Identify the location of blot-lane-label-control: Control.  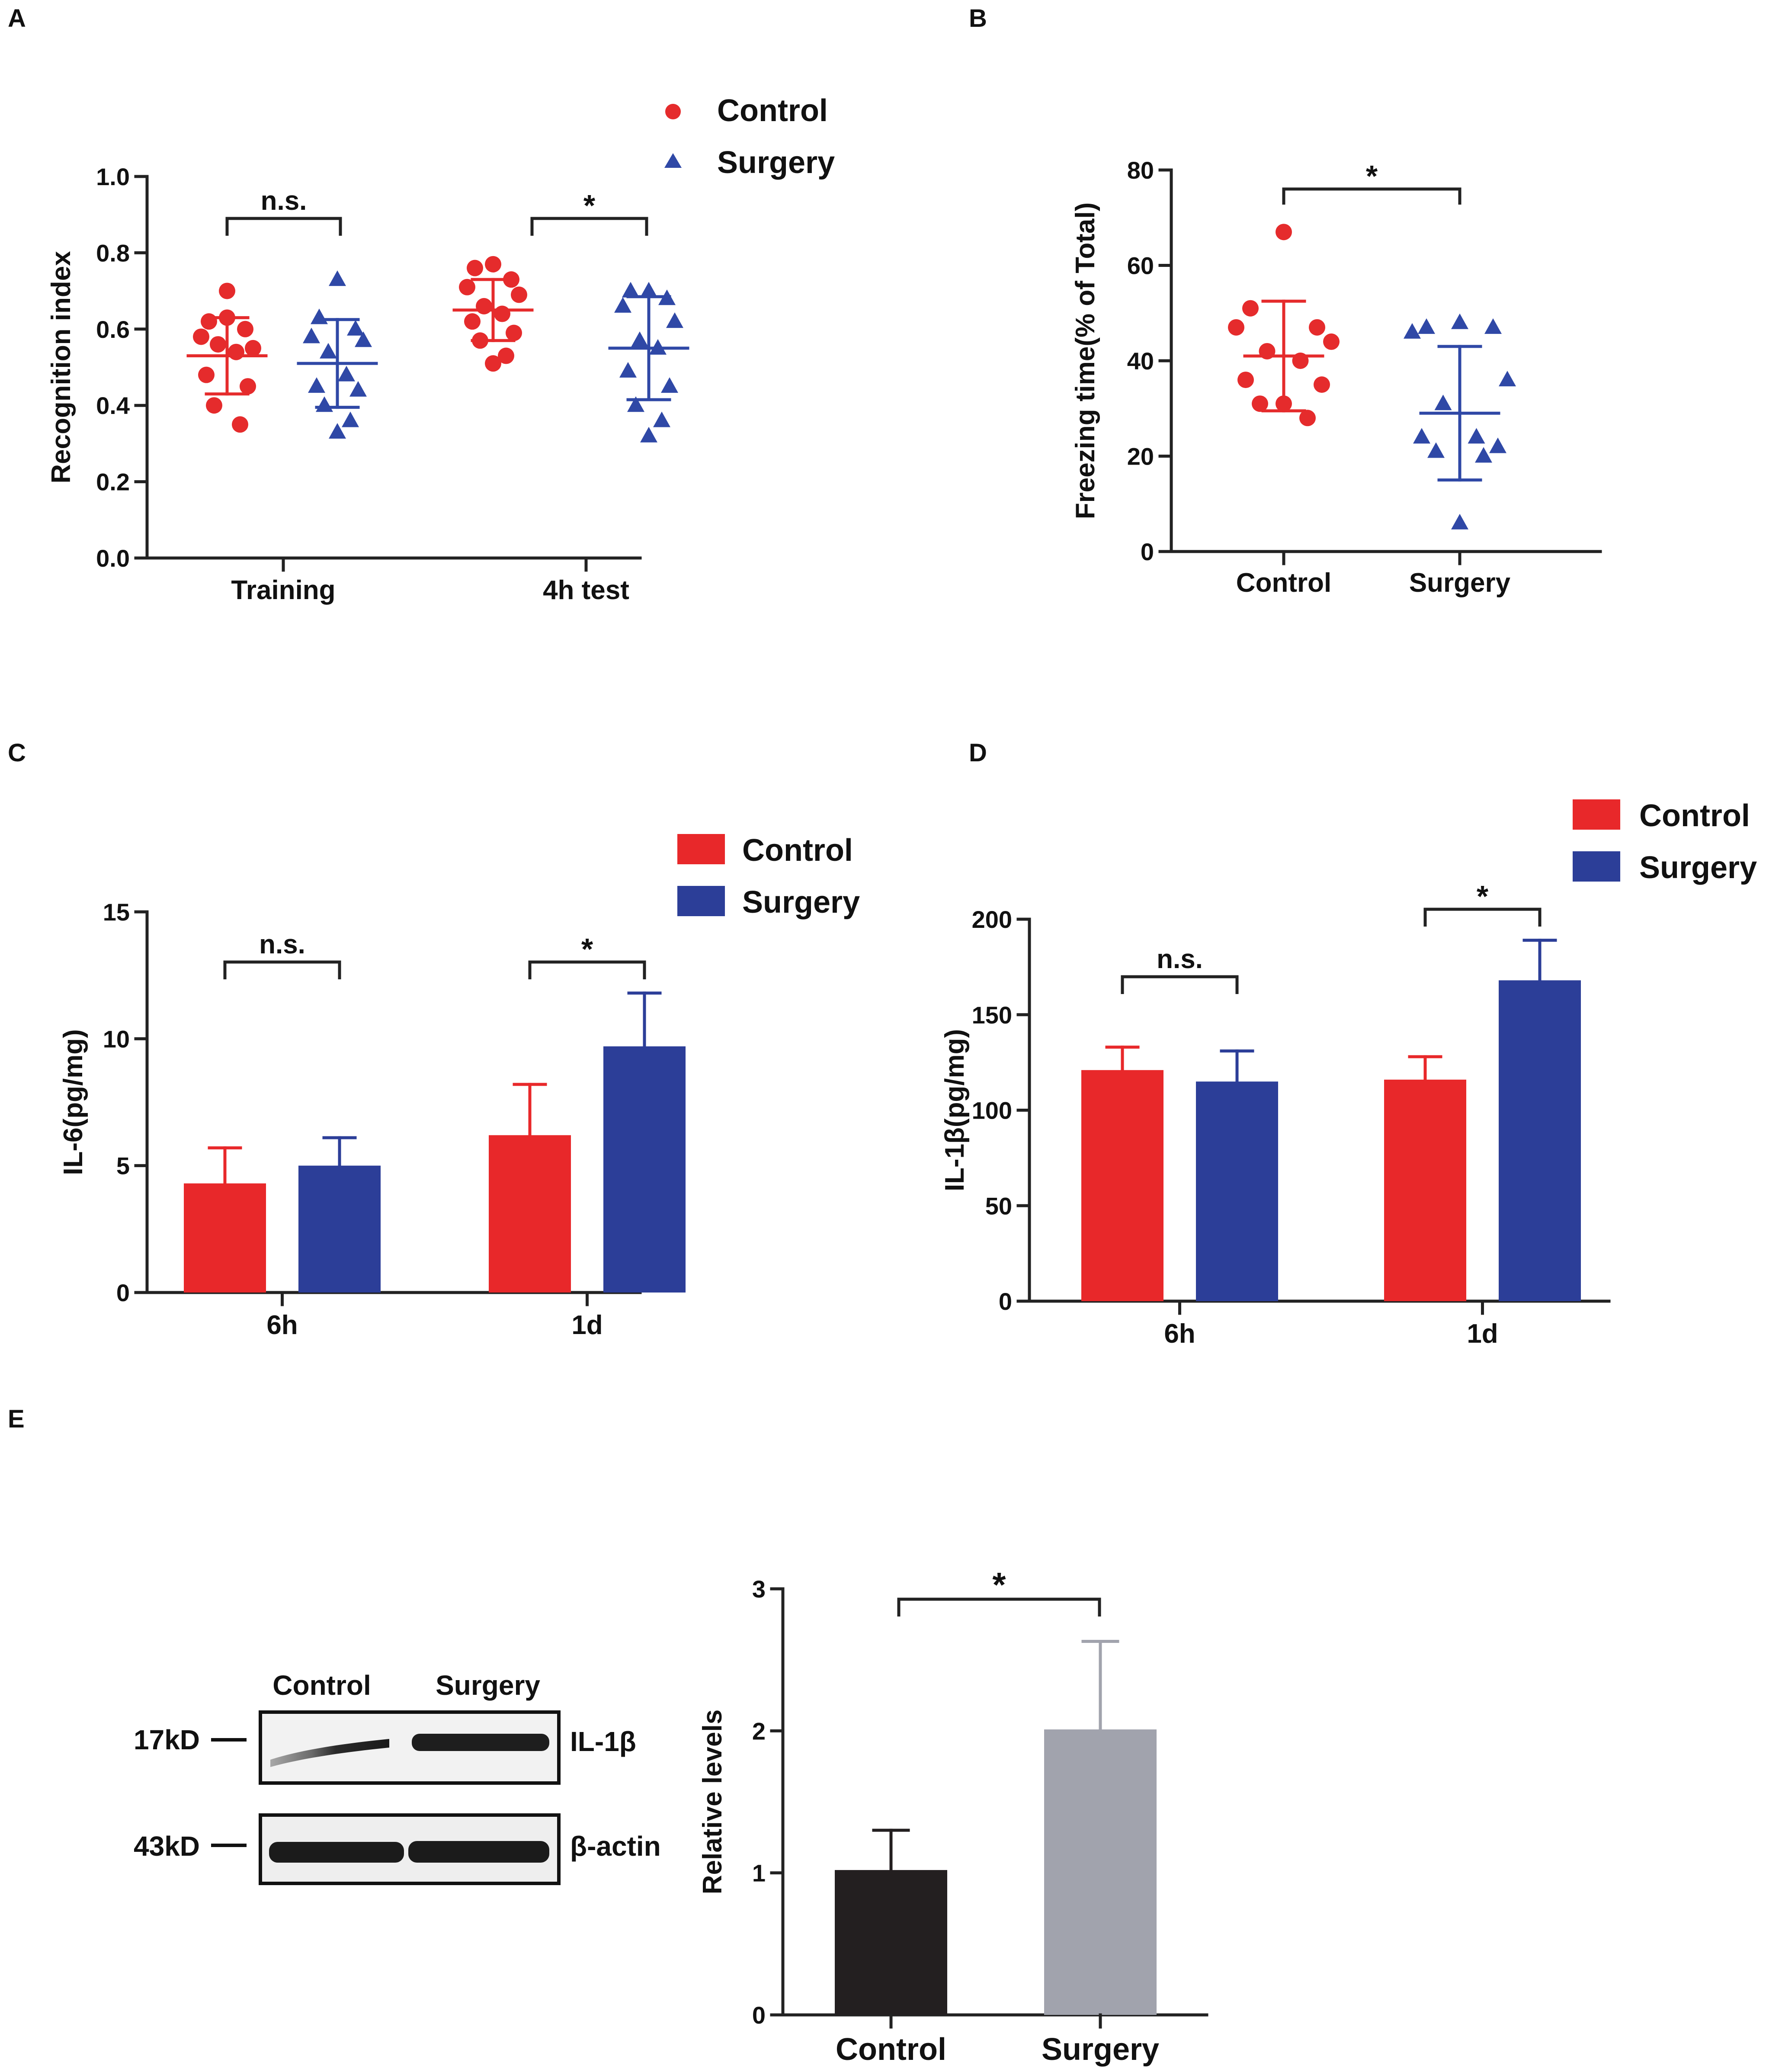
(321, 1685).